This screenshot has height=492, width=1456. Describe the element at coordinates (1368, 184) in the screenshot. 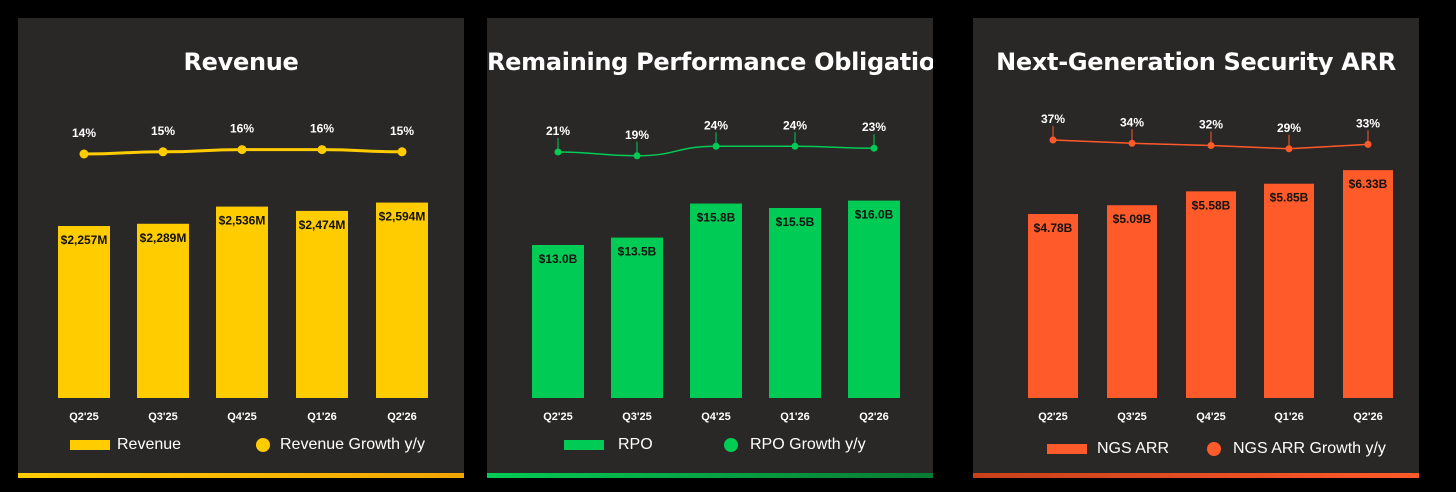

I see `bar-value-label: $6.33B` at that location.